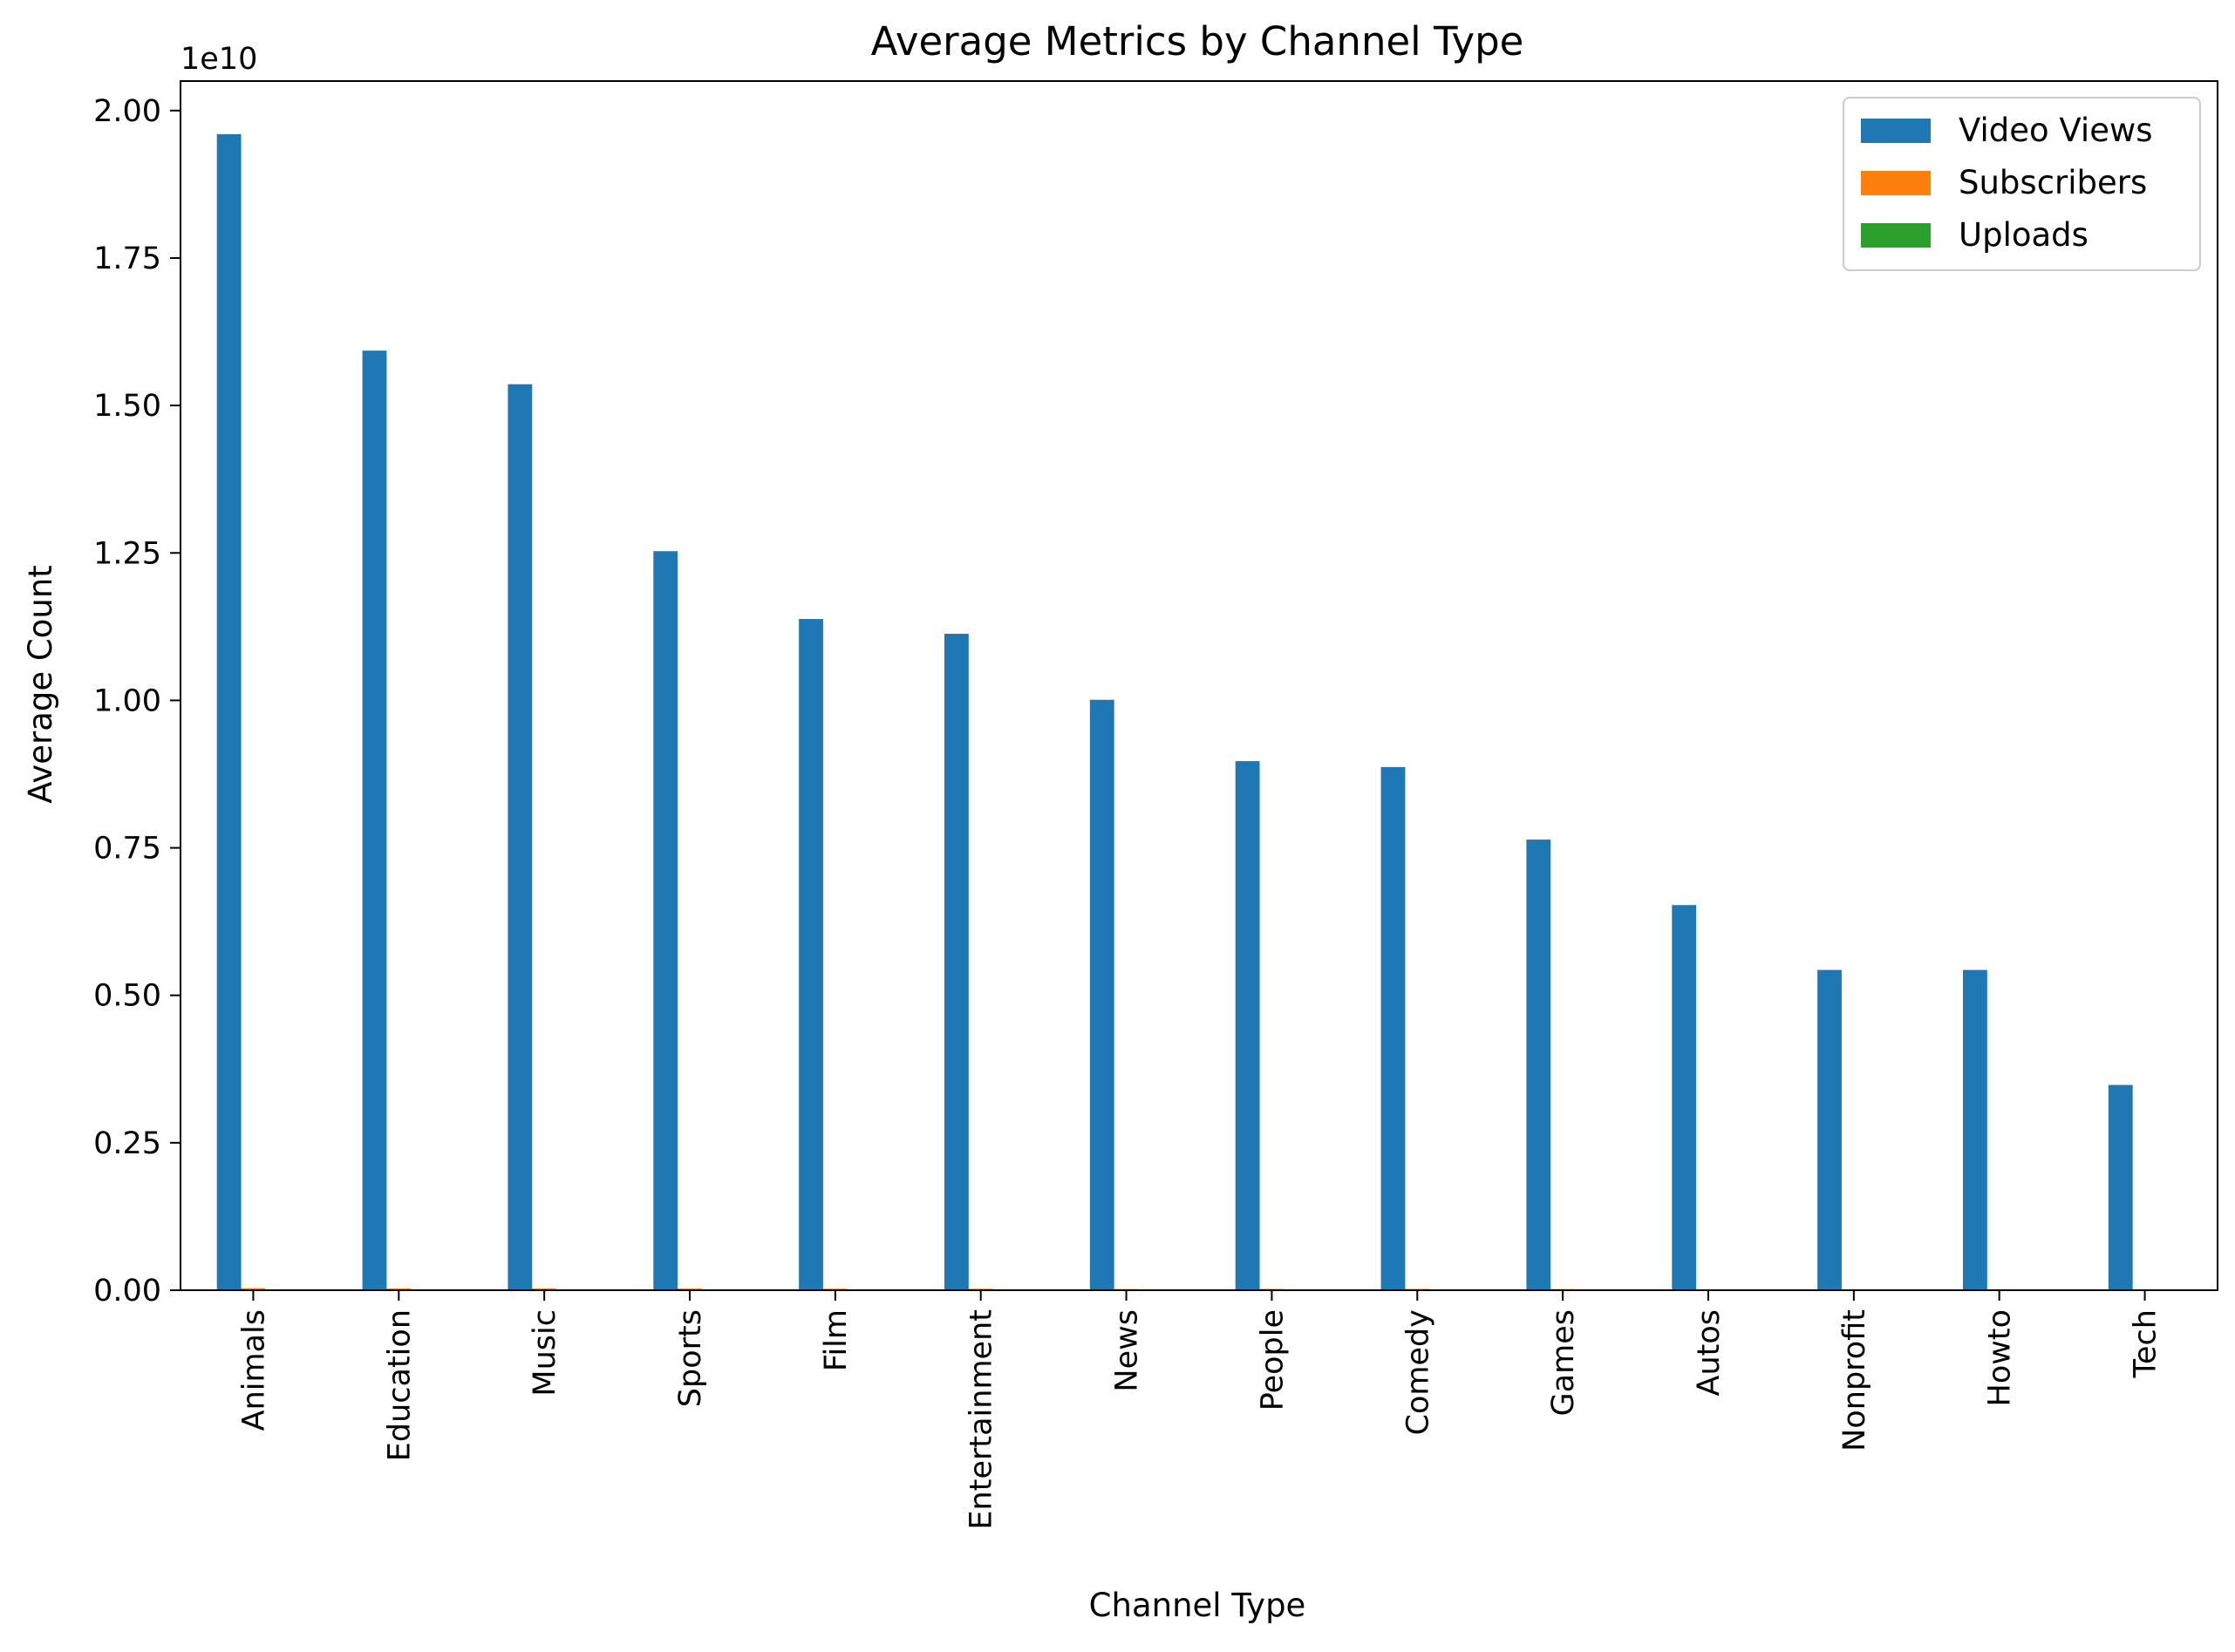 This screenshot has height=1652, width=2235. Describe the element at coordinates (219, 59) in the screenshot. I see `y-offset-label: 1e10` at that location.